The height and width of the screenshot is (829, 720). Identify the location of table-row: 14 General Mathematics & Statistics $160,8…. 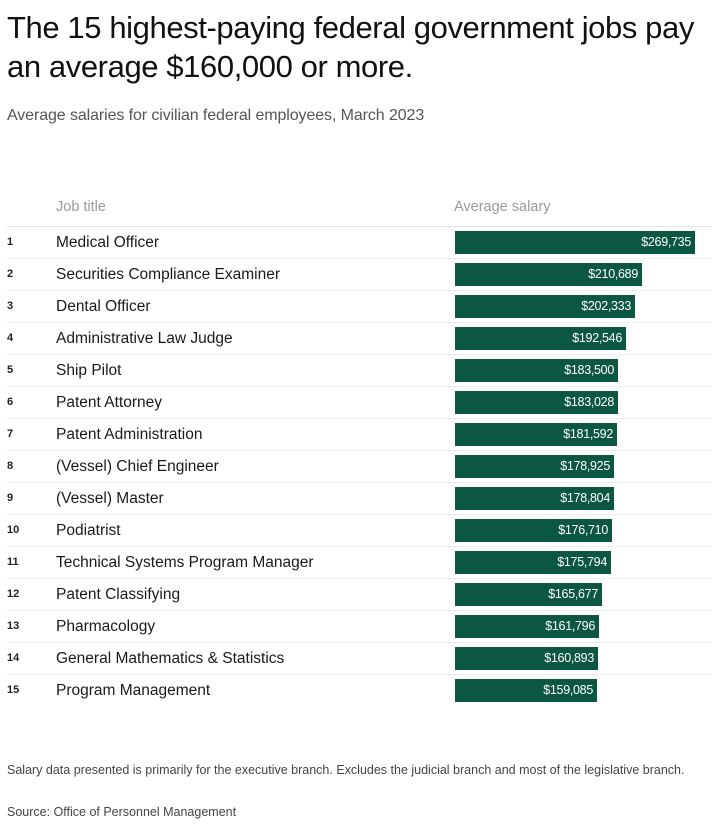
(359, 659).